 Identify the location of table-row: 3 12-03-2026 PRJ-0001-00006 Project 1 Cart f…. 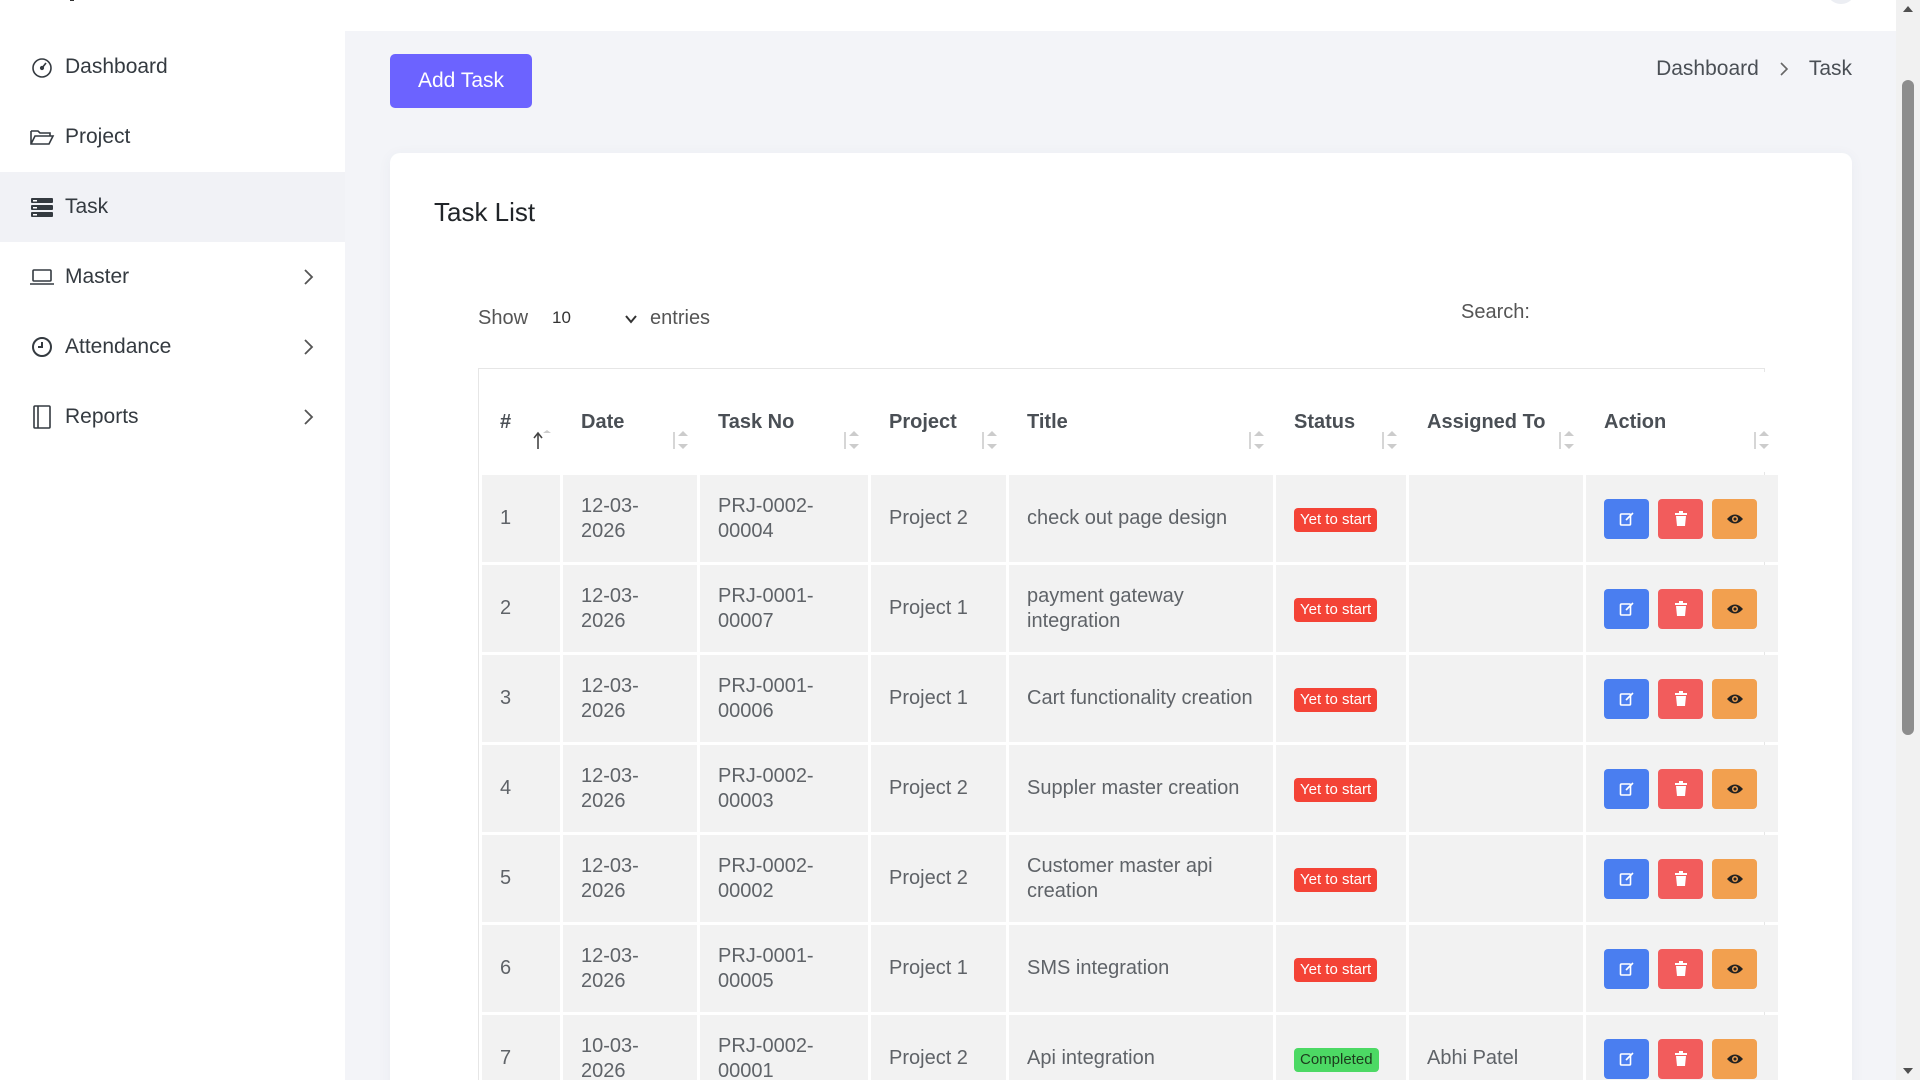
(1130, 698).